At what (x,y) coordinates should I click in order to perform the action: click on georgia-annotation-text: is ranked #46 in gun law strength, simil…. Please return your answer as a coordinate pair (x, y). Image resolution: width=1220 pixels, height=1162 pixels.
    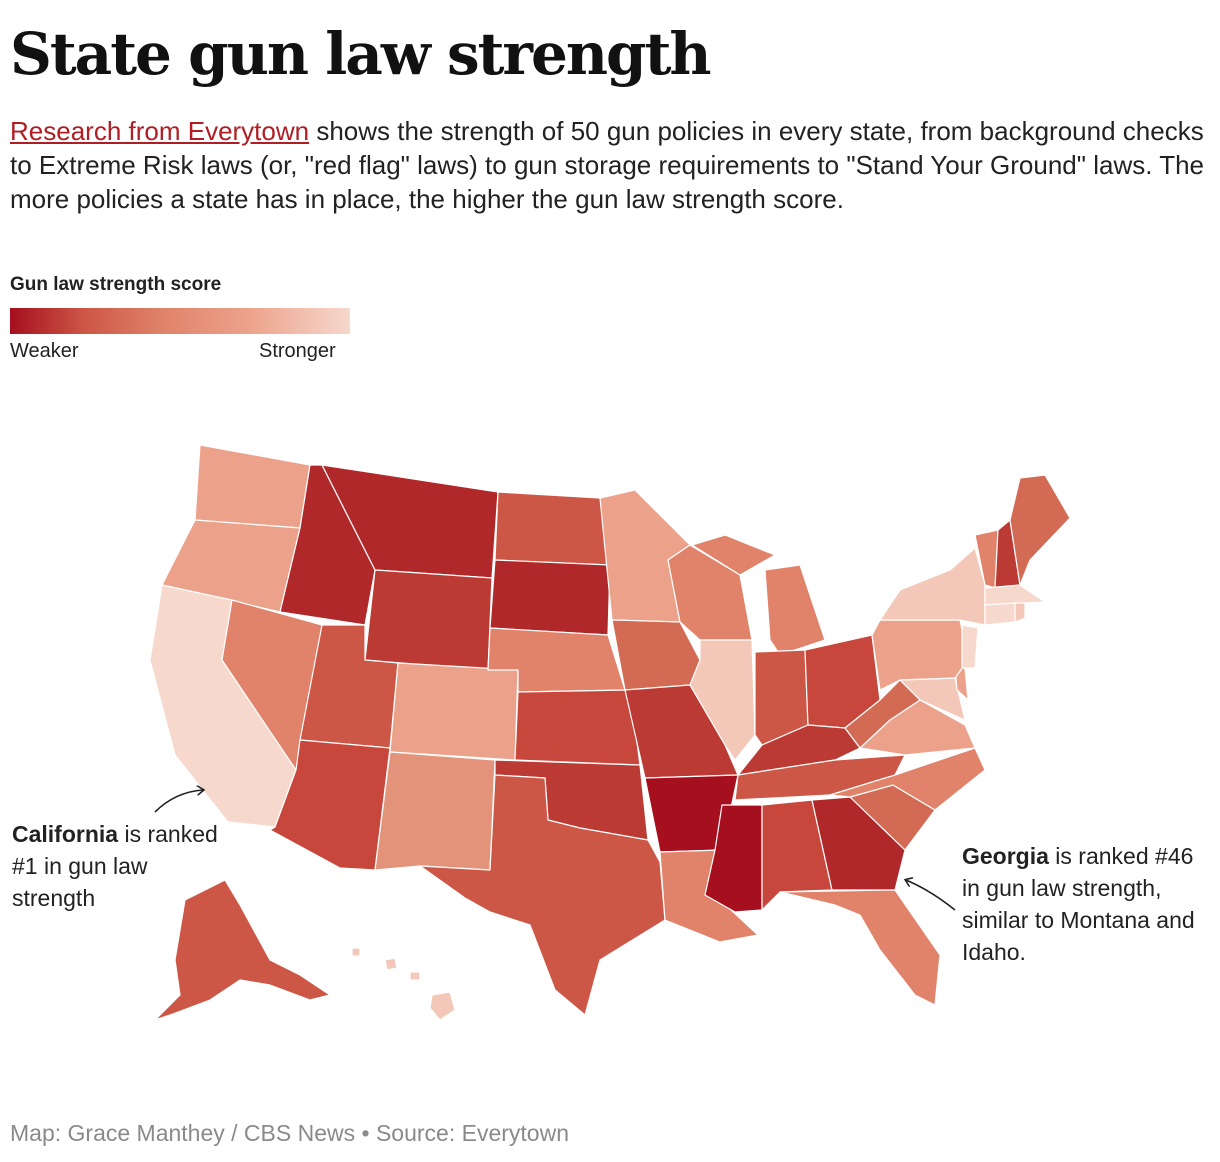
    Looking at the image, I should click on (1078, 904).